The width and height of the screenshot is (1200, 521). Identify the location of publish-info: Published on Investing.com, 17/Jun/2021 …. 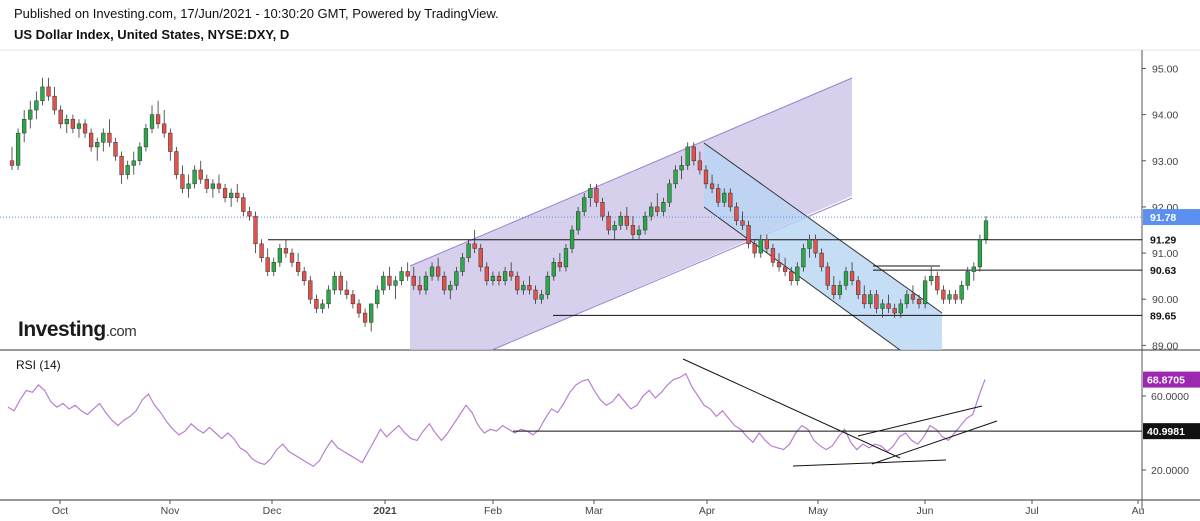
(256, 13).